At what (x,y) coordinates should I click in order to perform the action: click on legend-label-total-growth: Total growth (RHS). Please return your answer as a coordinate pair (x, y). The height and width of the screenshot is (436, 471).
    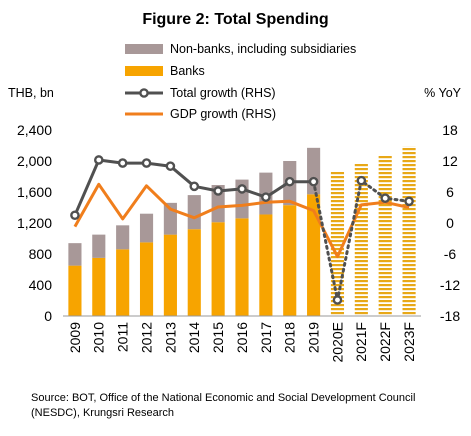
    Looking at the image, I should click on (223, 93).